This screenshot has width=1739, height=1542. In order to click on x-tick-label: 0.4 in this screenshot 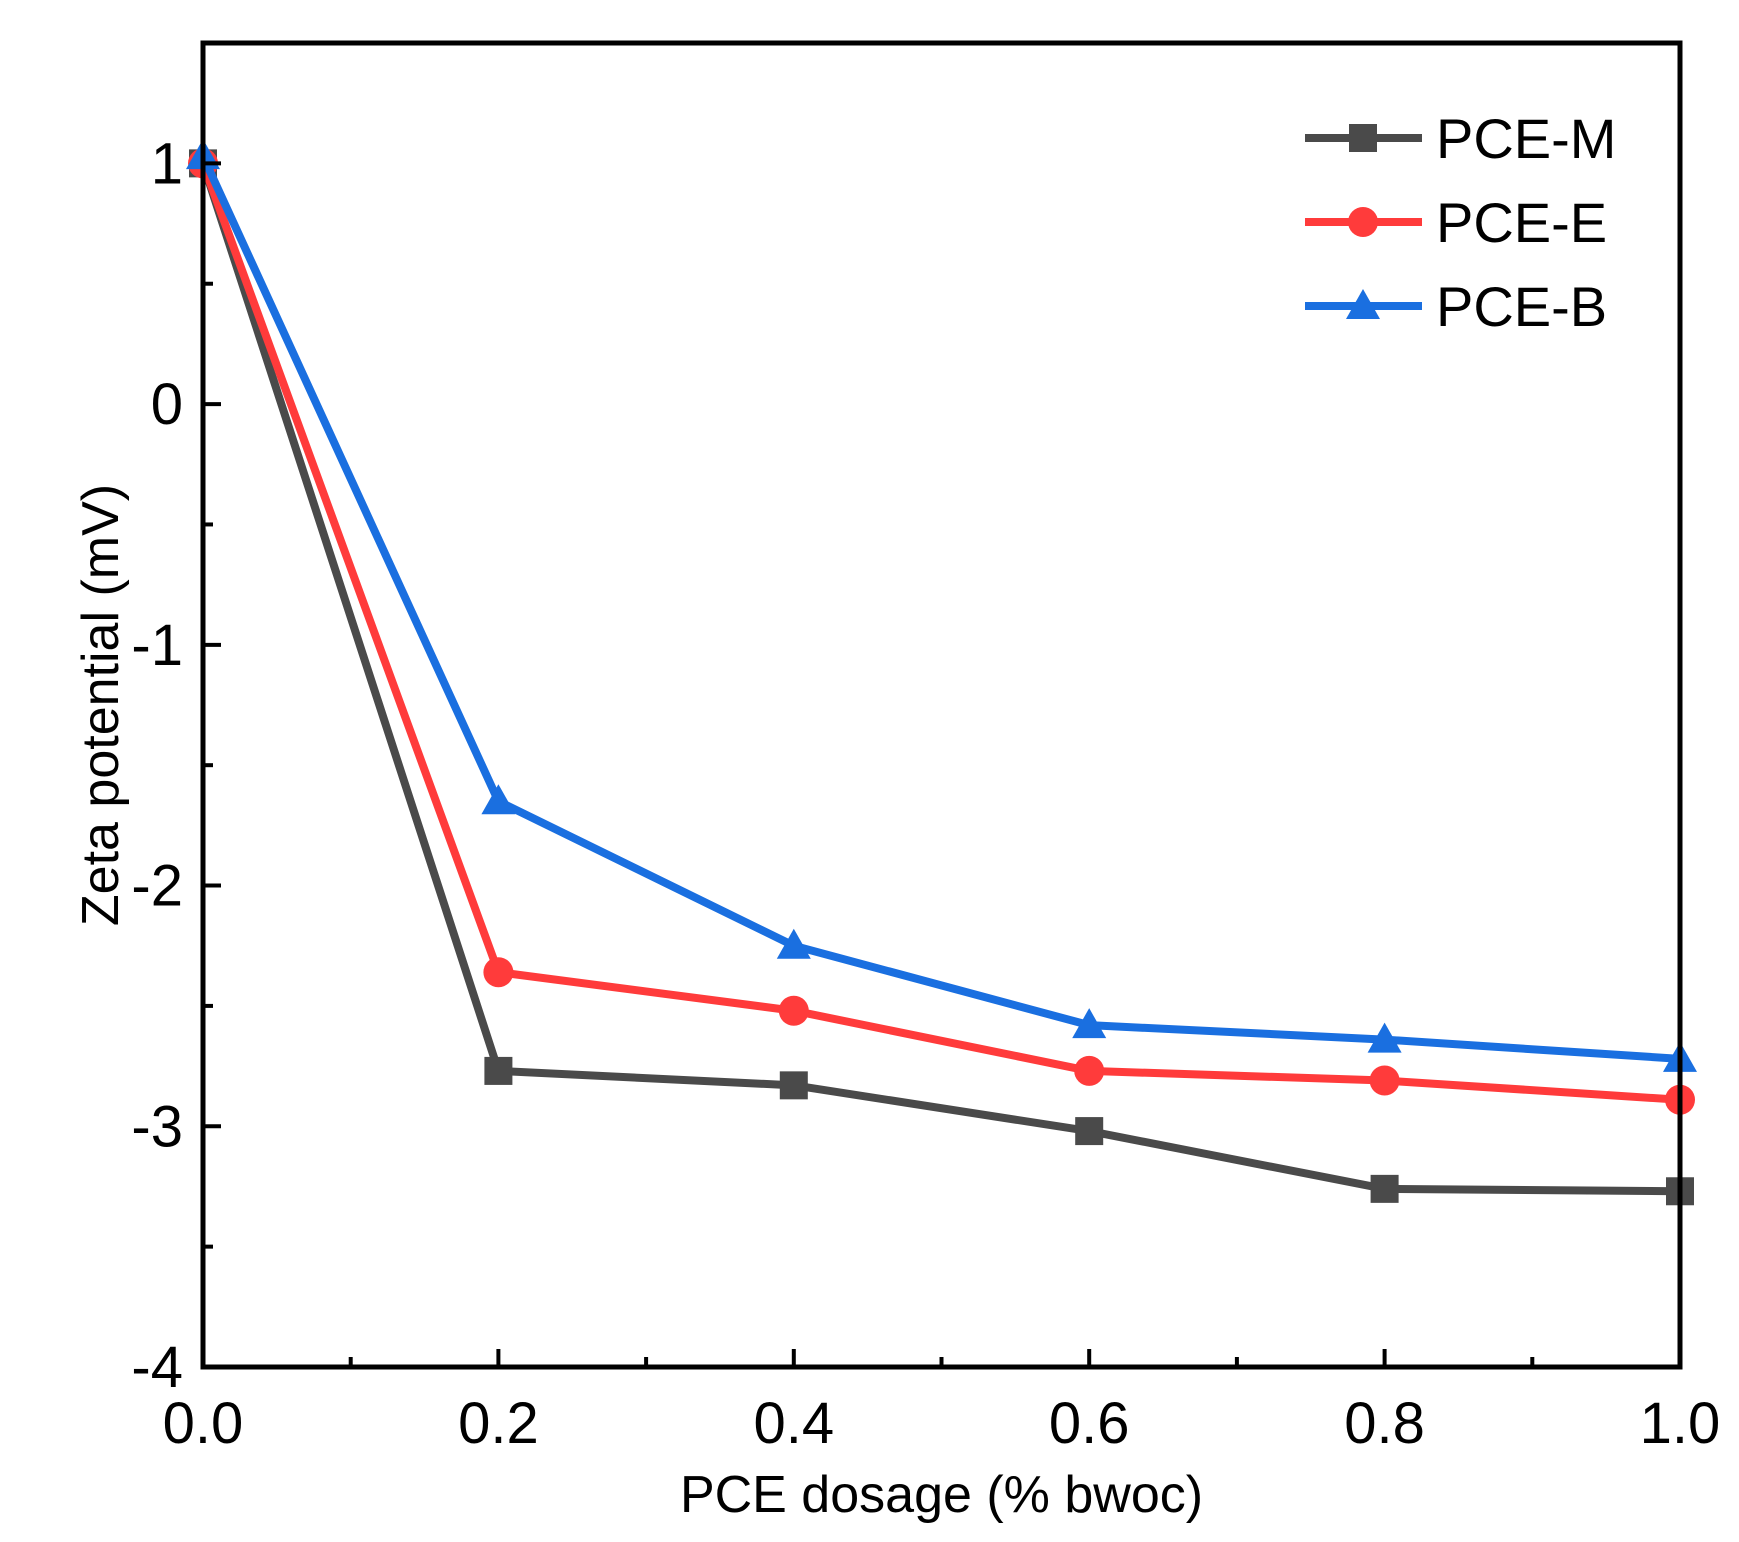, I will do `click(793, 1423)`.